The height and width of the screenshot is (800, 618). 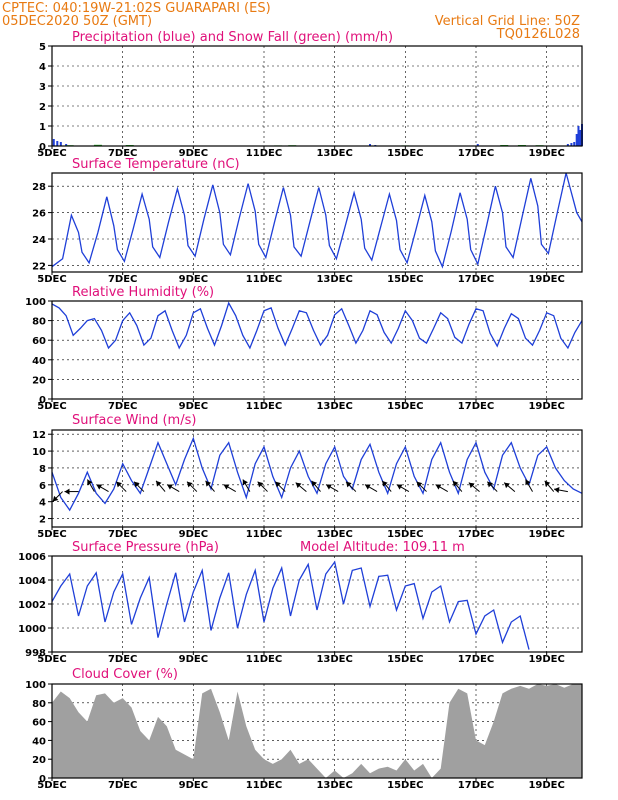 What do you see at coordinates (538, 34) in the screenshot?
I see `header-code: TQ0126L028` at bounding box center [538, 34].